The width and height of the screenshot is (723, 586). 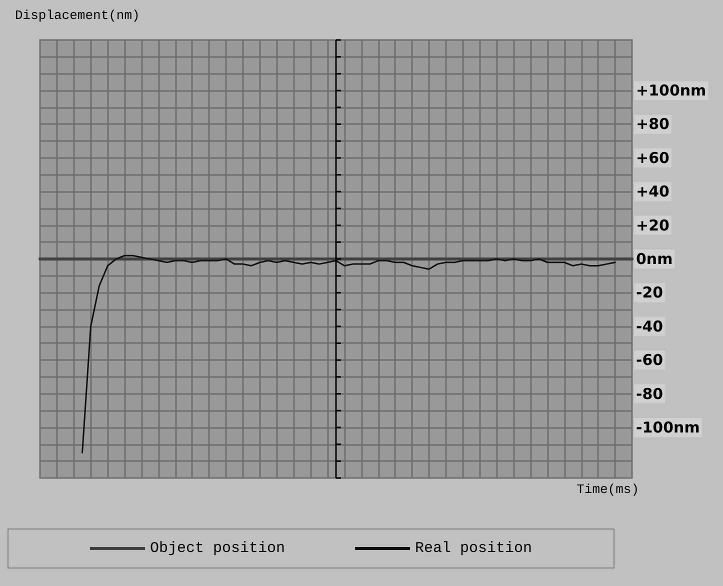 What do you see at coordinates (653, 124) in the screenshot?
I see `y-tick-label: +80` at bounding box center [653, 124].